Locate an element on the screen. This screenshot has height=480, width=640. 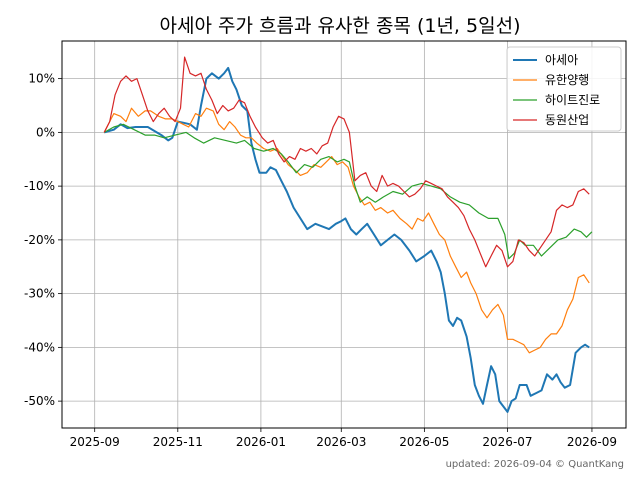
x-tick-label: 2025-09 is located at coordinates (95, 442).